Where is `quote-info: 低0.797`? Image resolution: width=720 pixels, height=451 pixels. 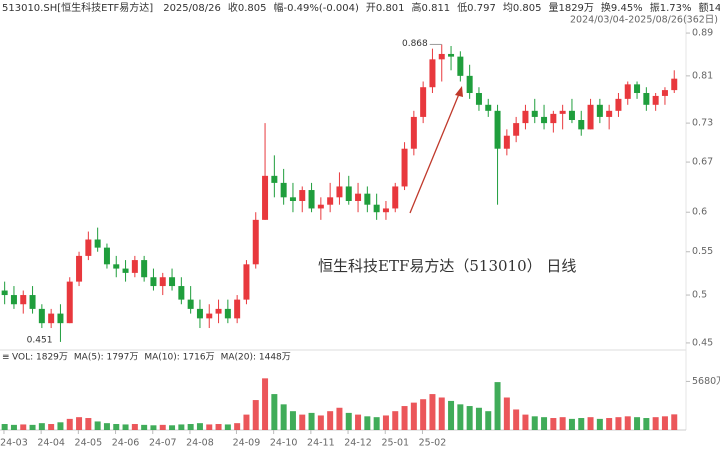 quote-info: 低0.797 is located at coordinates (476, 7).